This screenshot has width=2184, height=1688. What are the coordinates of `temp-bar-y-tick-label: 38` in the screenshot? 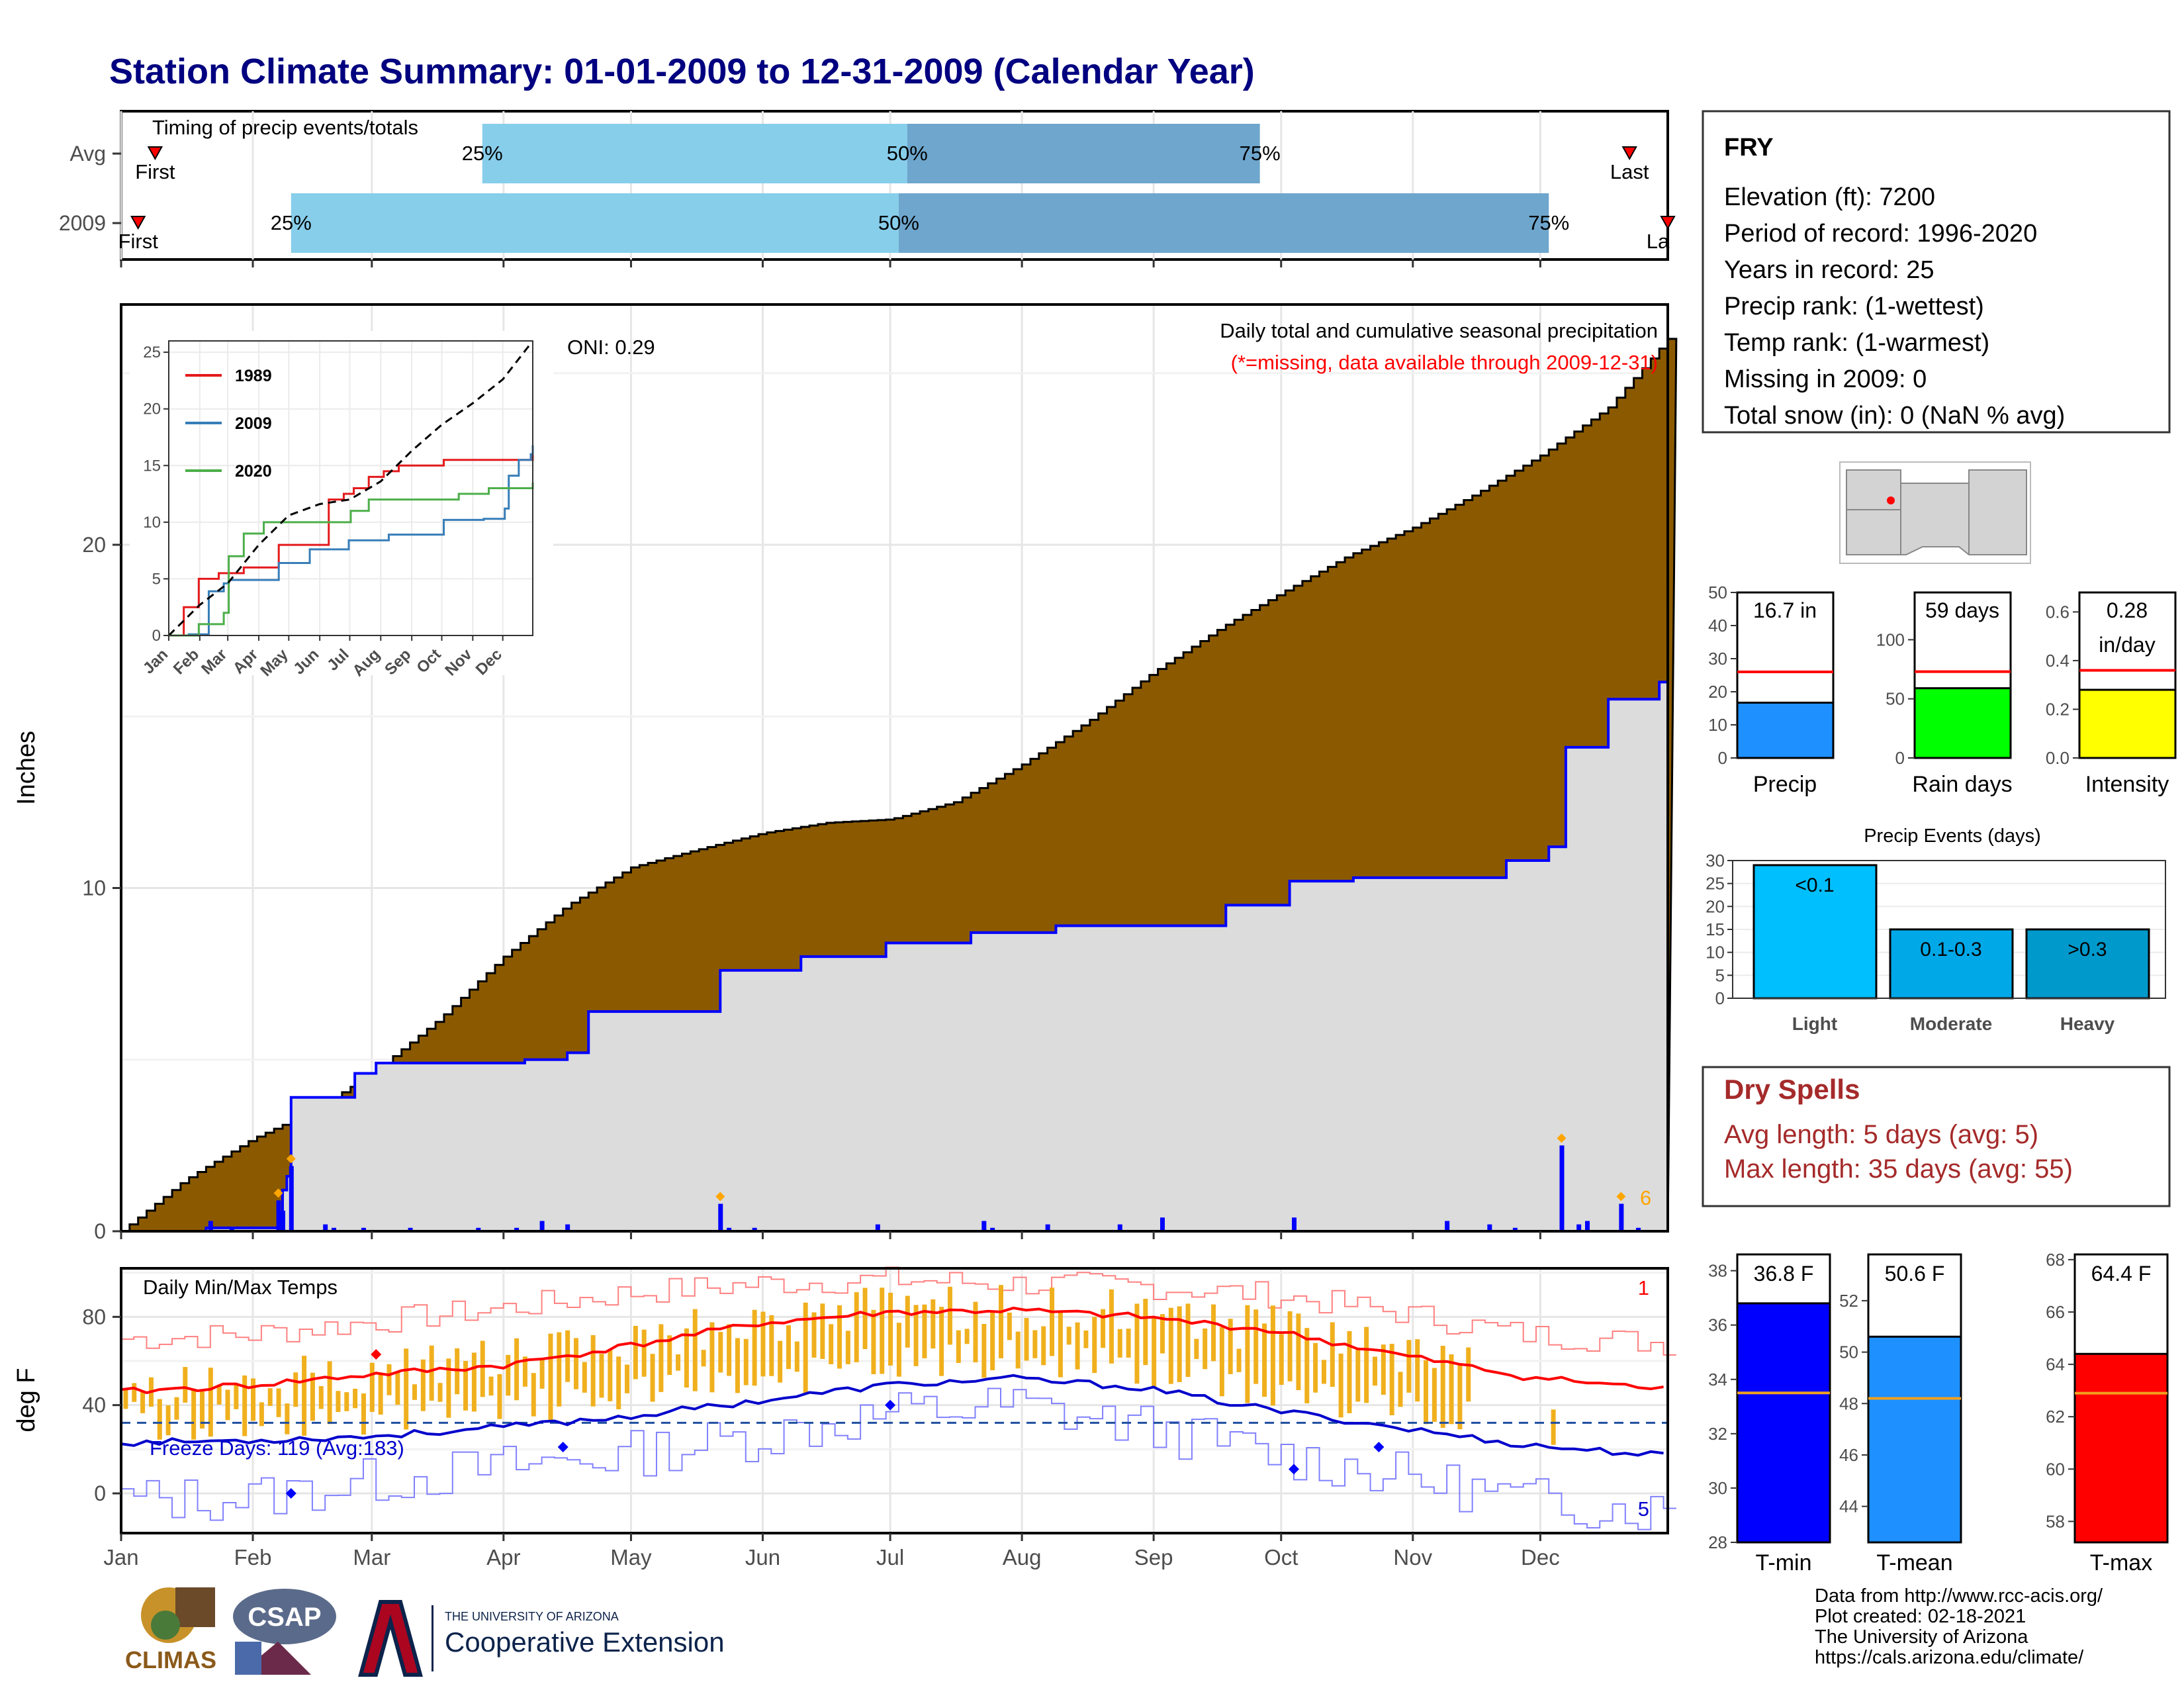 It's located at (1718, 1271).